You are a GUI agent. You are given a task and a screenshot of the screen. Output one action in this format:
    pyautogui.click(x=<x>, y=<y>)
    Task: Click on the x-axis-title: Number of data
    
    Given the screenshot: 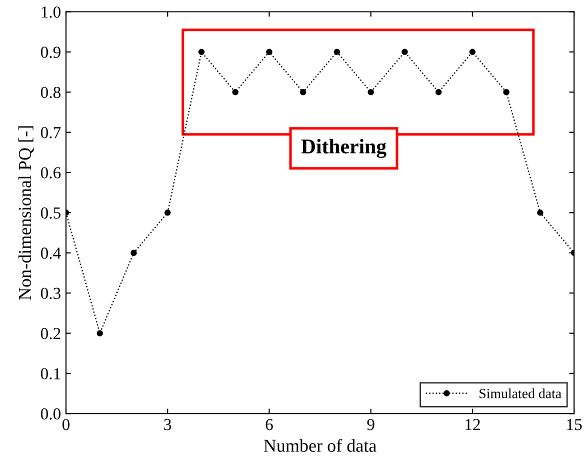 What is the action you would take?
    pyautogui.click(x=320, y=445)
    